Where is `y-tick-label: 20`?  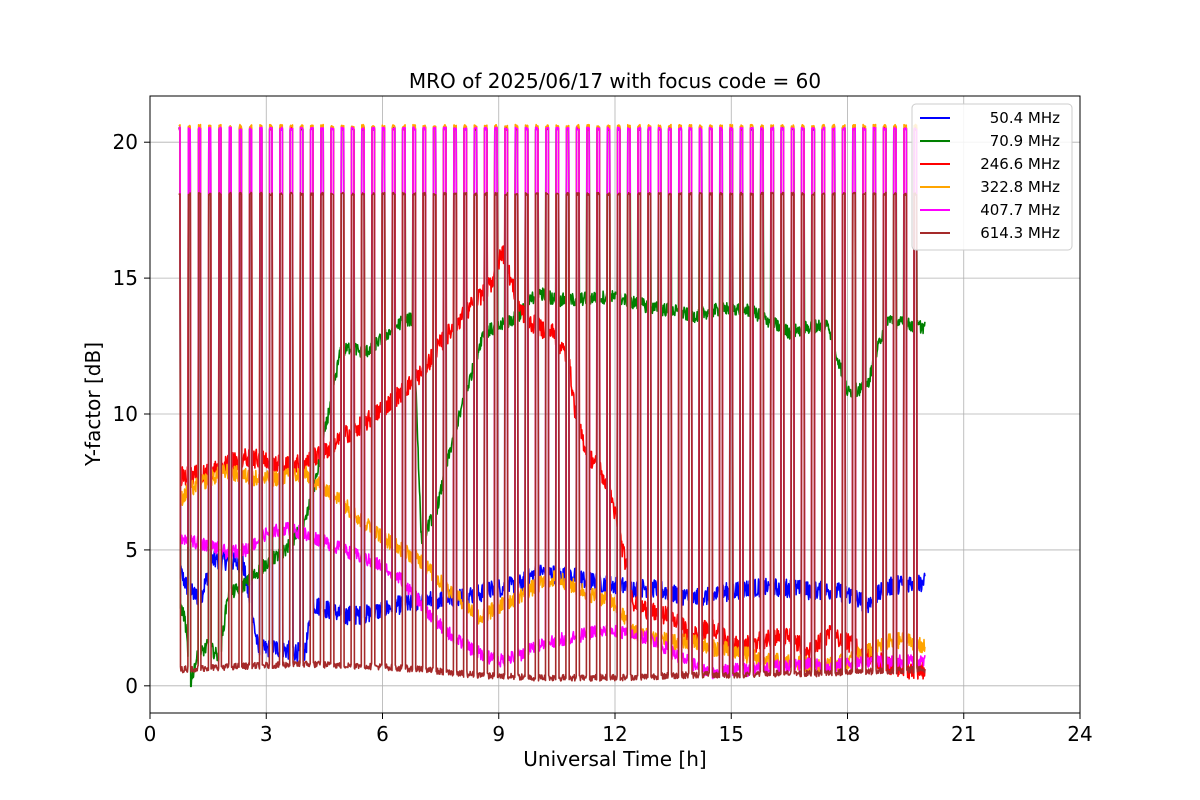
y-tick-label: 20 is located at coordinates (125, 142).